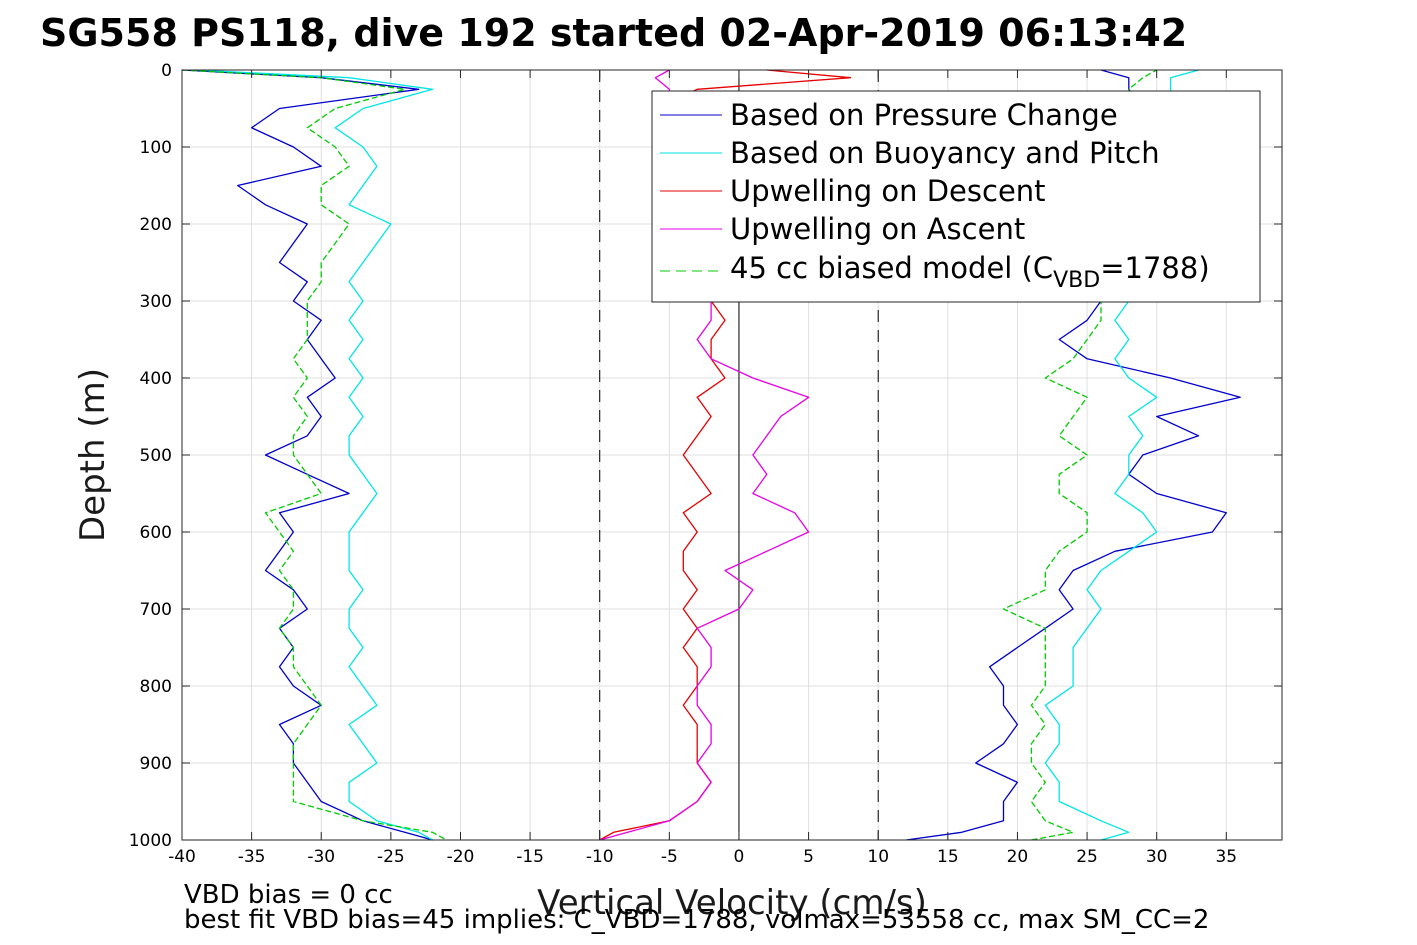 The image size is (1417, 945). I want to click on y-axis-label: Depth (m), so click(93, 455).